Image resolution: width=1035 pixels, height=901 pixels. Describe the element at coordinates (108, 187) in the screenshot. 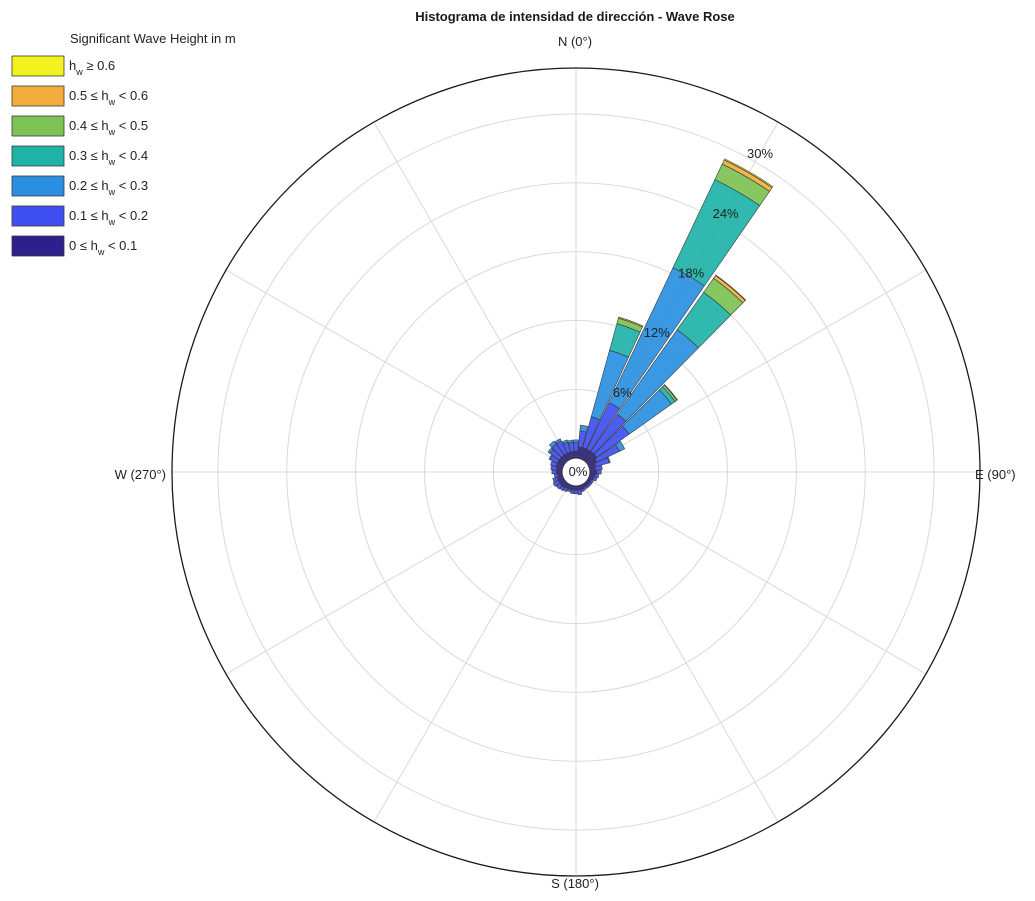

I see `legend-entry: 0.2 ≤ hw < 0.3` at that location.